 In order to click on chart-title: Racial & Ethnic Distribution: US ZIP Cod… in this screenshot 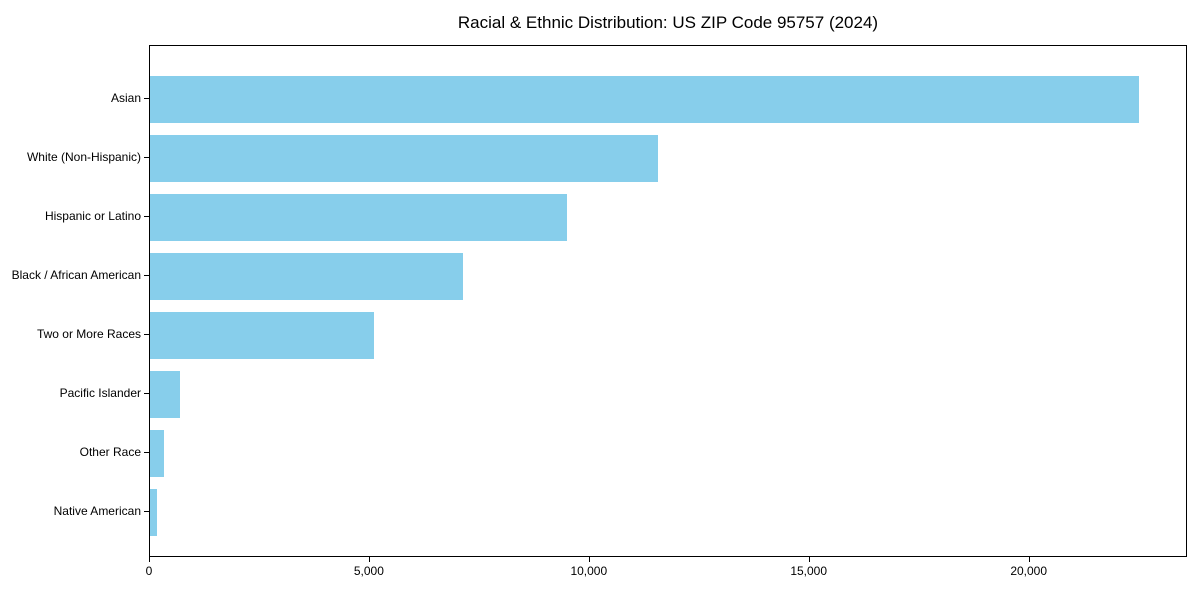, I will do `click(668, 22)`.